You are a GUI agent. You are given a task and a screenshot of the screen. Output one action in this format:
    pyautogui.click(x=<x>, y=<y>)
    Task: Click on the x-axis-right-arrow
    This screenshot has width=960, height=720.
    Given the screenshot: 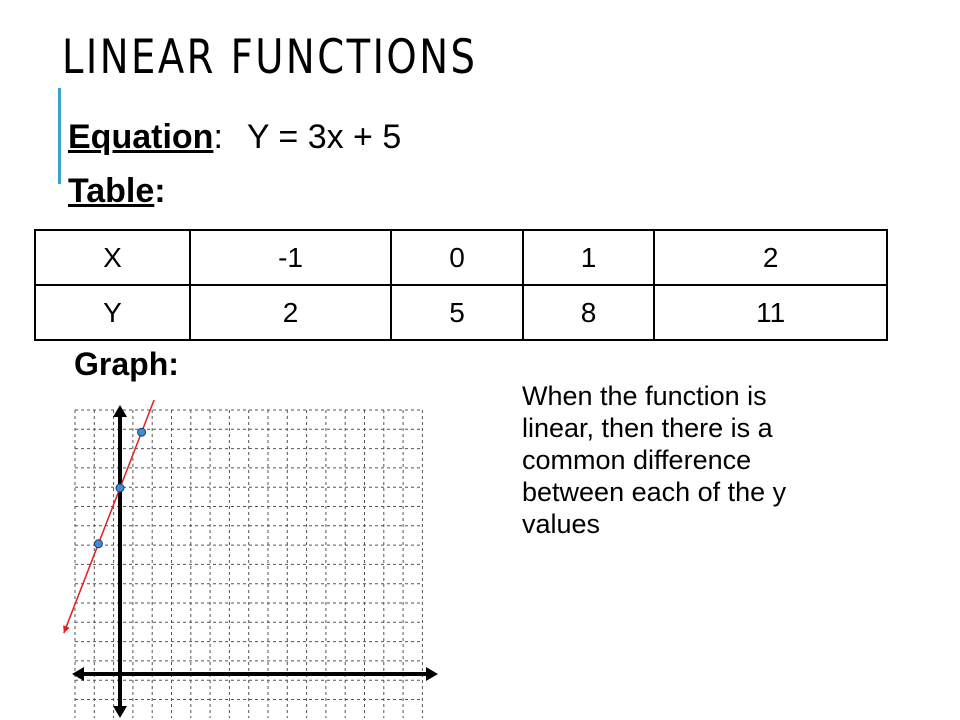 What is the action you would take?
    pyautogui.click(x=432, y=674)
    